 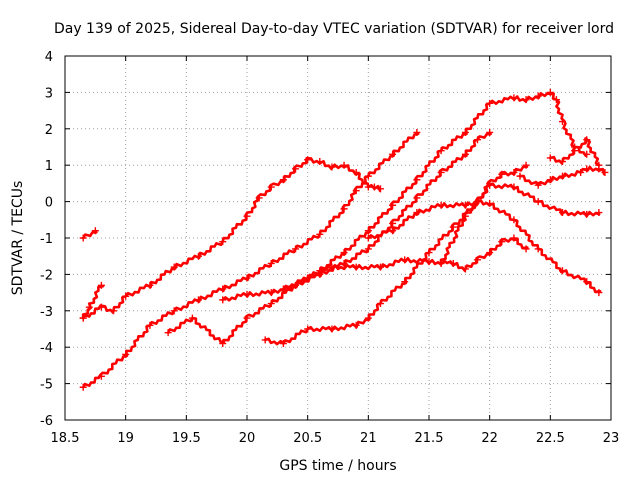 I want to click on x-tick-label: 20.5, so click(x=307, y=438).